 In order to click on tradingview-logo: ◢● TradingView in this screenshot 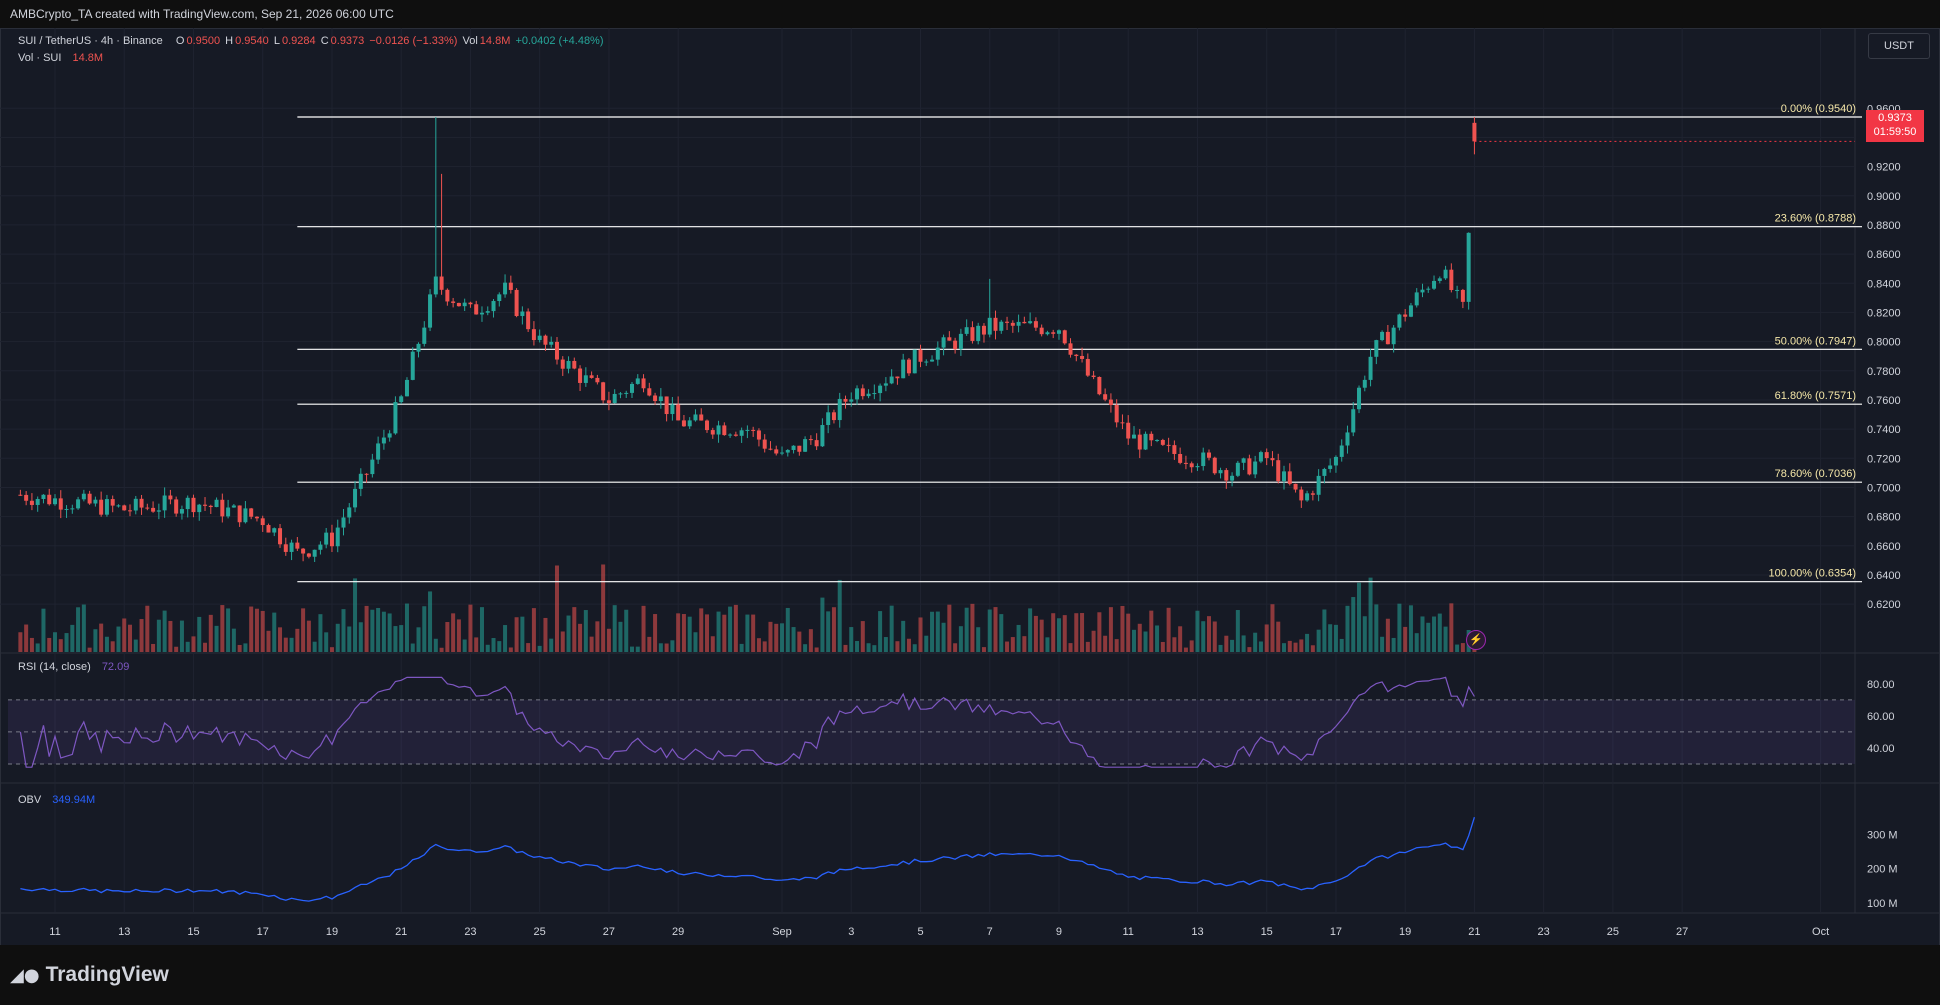, I will do `click(89, 975)`.